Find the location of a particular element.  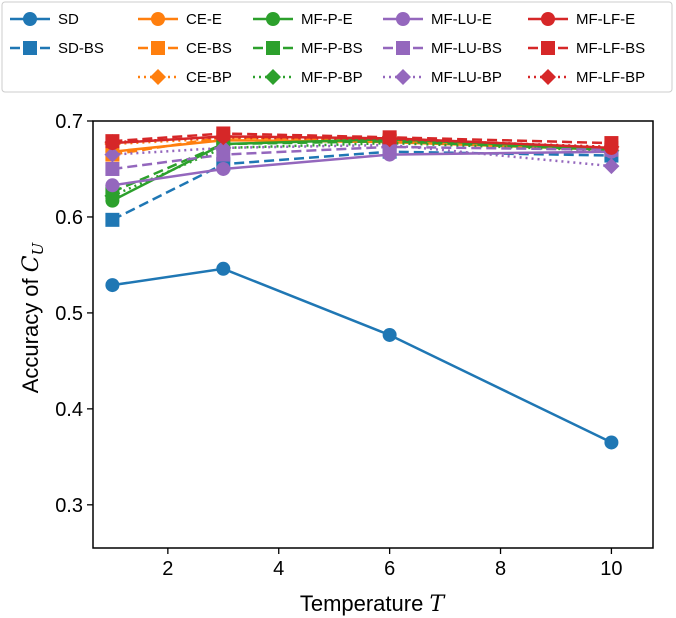

legend-label: MF-LU-E is located at coordinates (461, 19).